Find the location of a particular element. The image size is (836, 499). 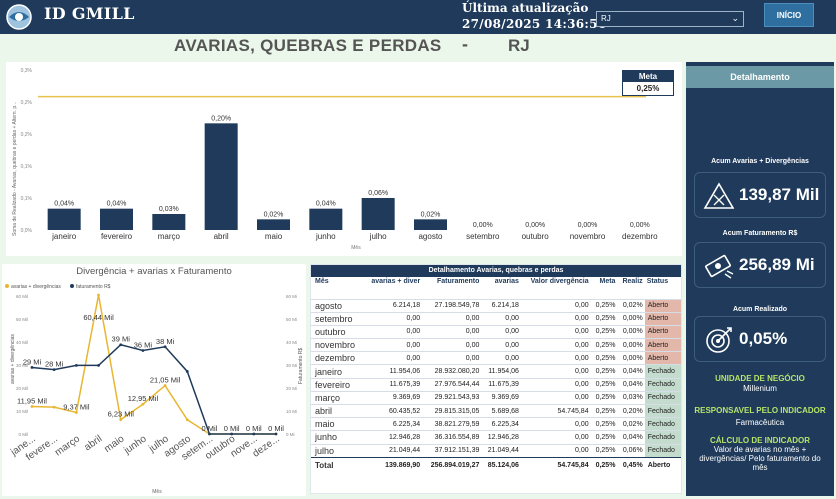

column-header: Meta is located at coordinates (607, 281).